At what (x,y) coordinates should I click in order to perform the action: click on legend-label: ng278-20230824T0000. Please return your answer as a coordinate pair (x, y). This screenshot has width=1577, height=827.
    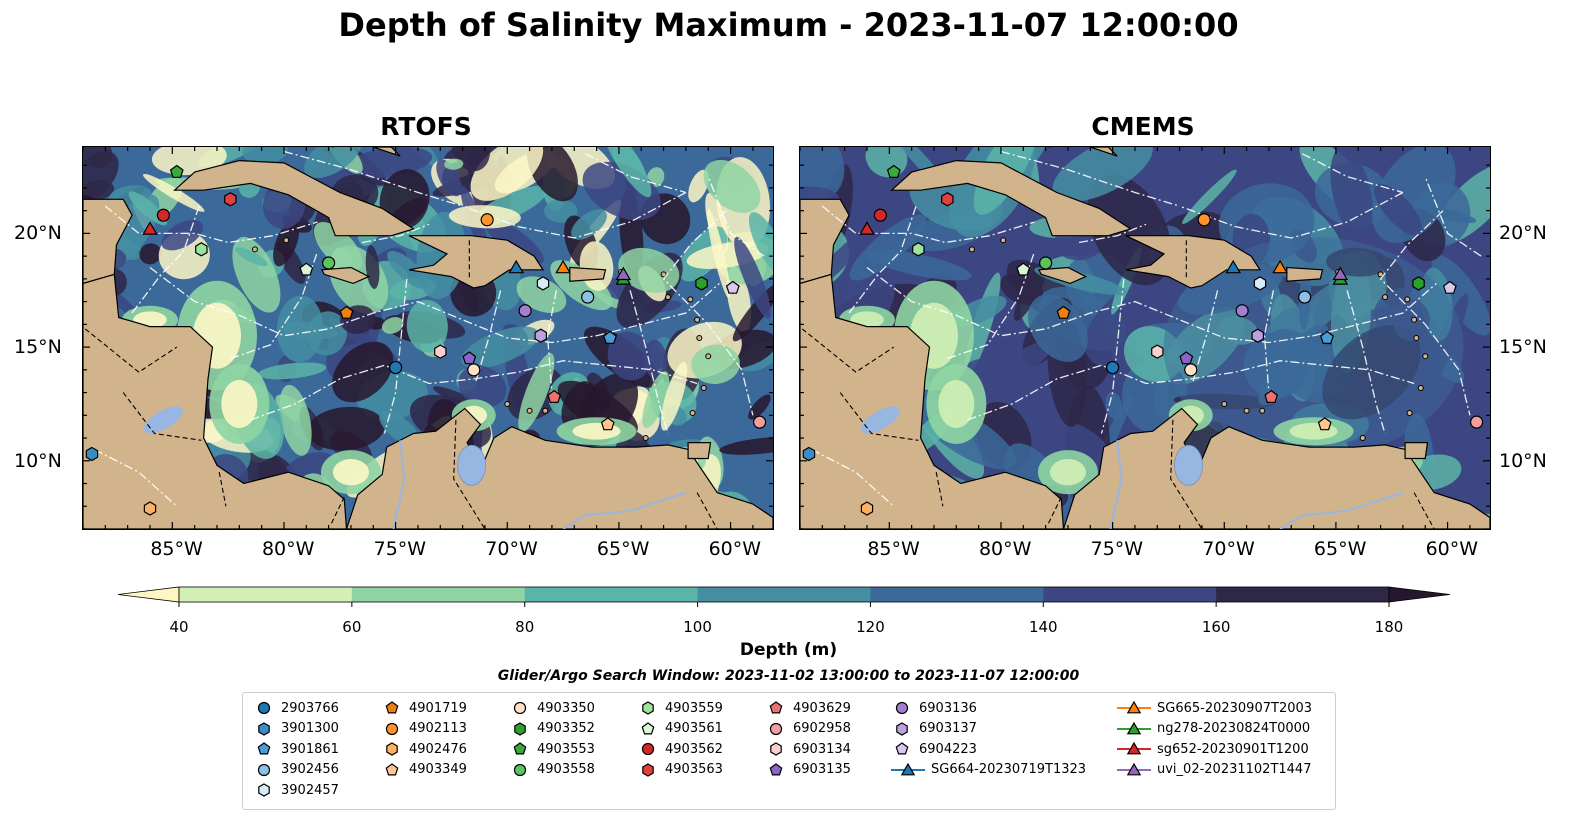
    Looking at the image, I should click on (1234, 728).